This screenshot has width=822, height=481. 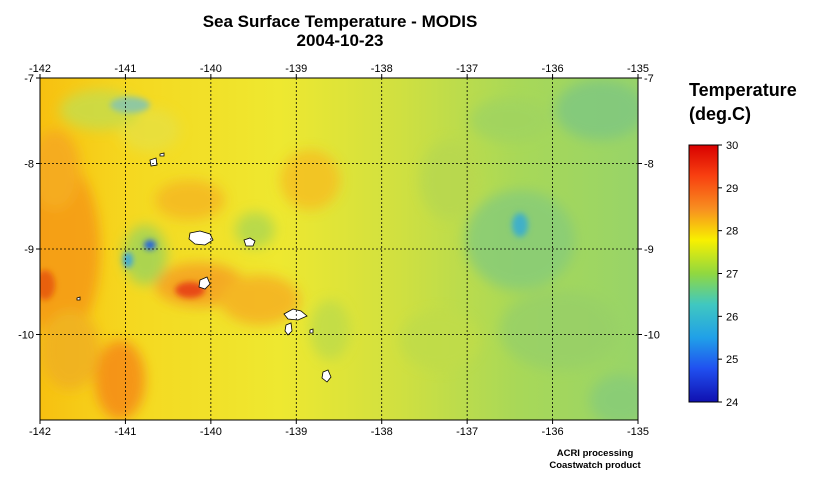 I want to click on colorbar-tick-label: 27, so click(x=732, y=275).